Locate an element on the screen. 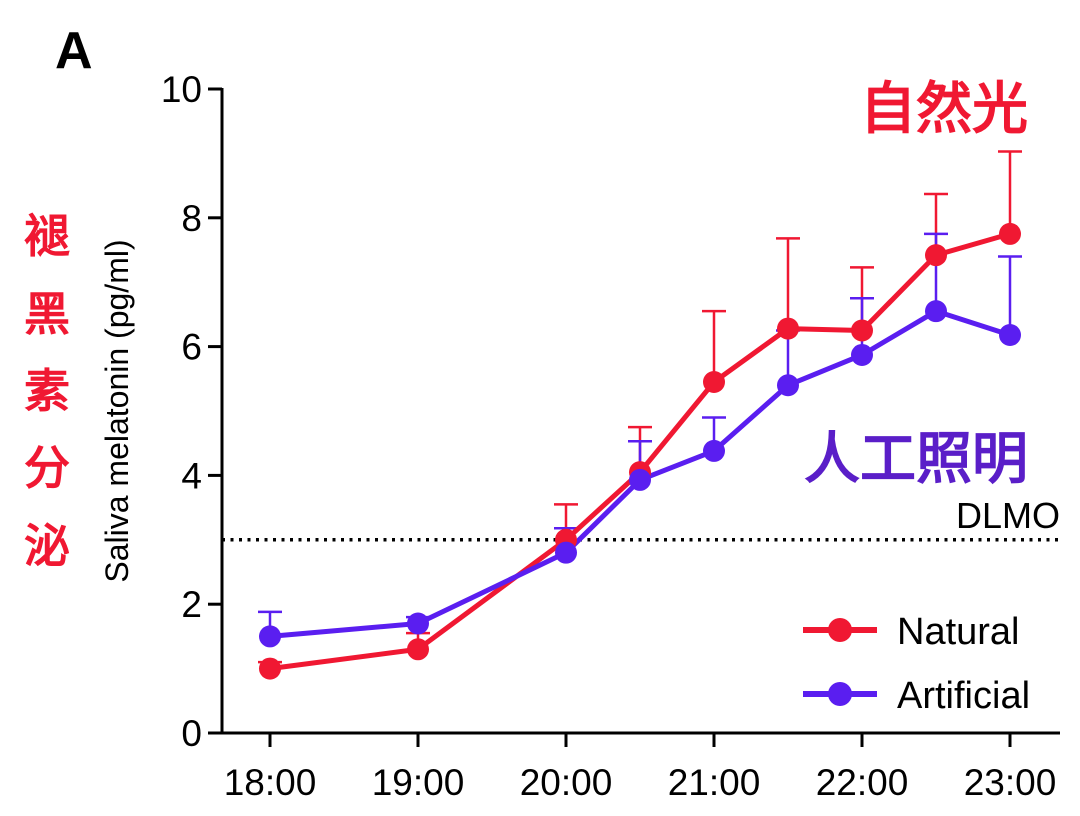 The width and height of the screenshot is (1080, 816). side-title-char: 分 is located at coordinates (47, 468).